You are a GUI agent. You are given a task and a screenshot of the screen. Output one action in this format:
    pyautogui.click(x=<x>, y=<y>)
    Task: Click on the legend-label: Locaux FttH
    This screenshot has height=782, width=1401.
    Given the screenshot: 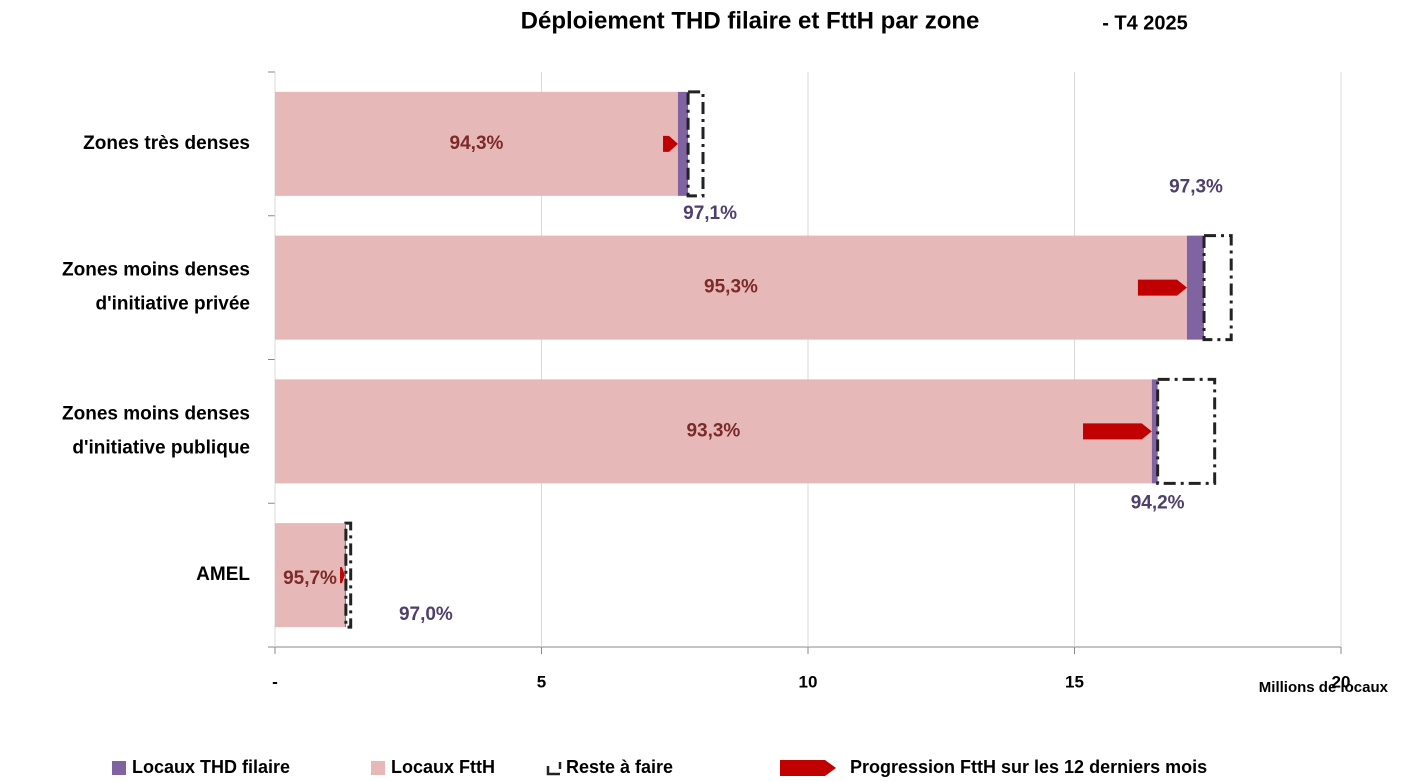 What is the action you would take?
    pyautogui.click(x=443, y=767)
    